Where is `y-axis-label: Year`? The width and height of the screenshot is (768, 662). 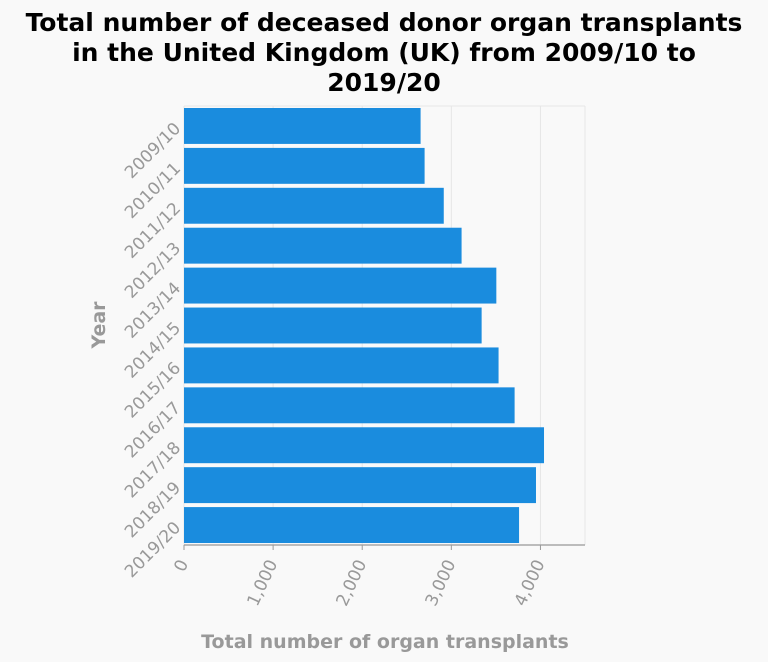
y-axis-label: Year is located at coordinates (99, 325).